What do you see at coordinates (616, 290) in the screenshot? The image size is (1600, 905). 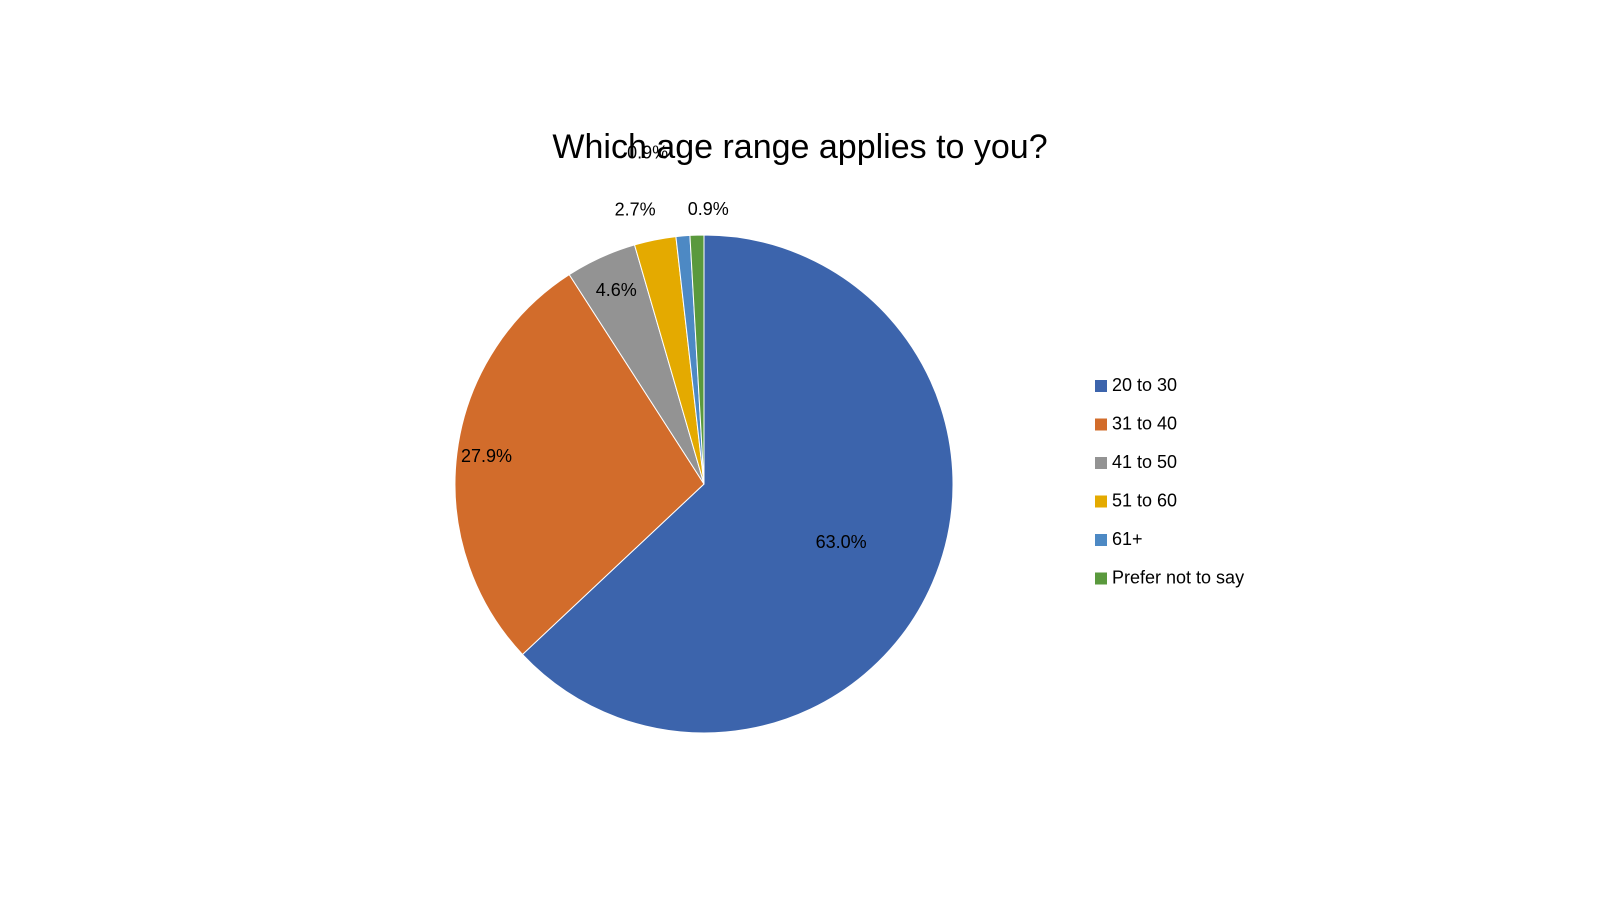 I see `data-label-41-to-50: 4.6%` at bounding box center [616, 290].